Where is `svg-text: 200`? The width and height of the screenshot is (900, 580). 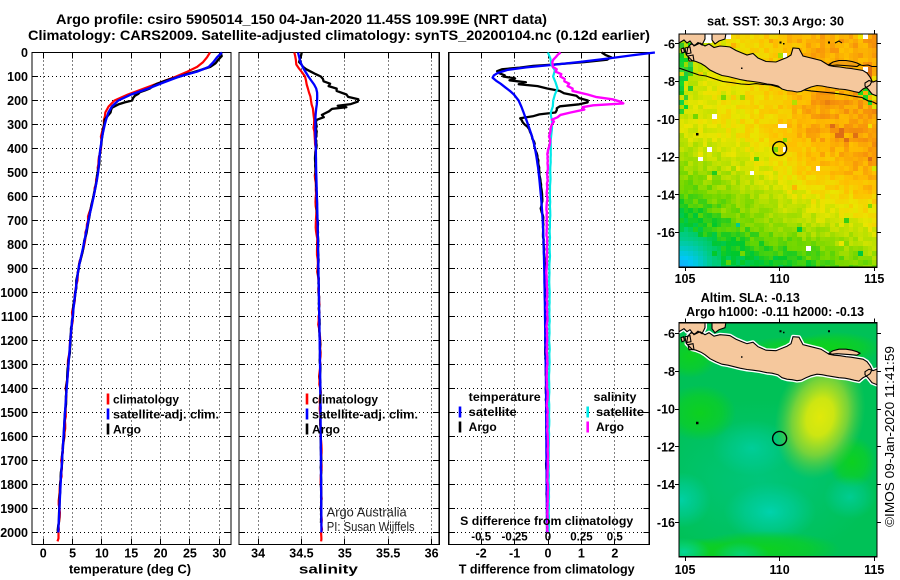 svg-text: 200 is located at coordinates (17, 101).